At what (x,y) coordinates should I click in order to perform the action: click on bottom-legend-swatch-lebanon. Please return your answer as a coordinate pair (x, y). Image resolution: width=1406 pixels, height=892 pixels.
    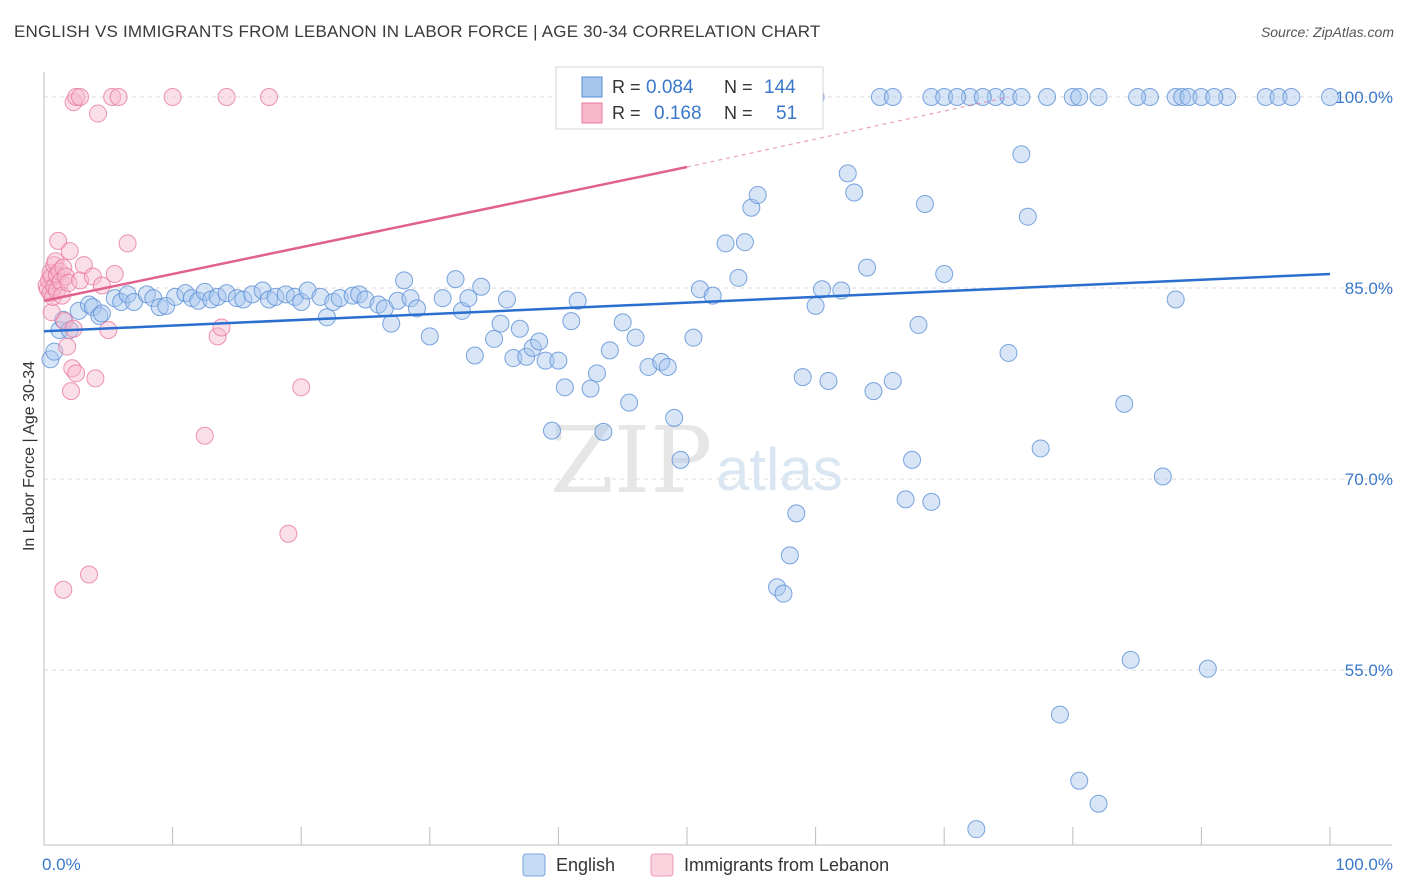
    Looking at the image, I should click on (662, 865).